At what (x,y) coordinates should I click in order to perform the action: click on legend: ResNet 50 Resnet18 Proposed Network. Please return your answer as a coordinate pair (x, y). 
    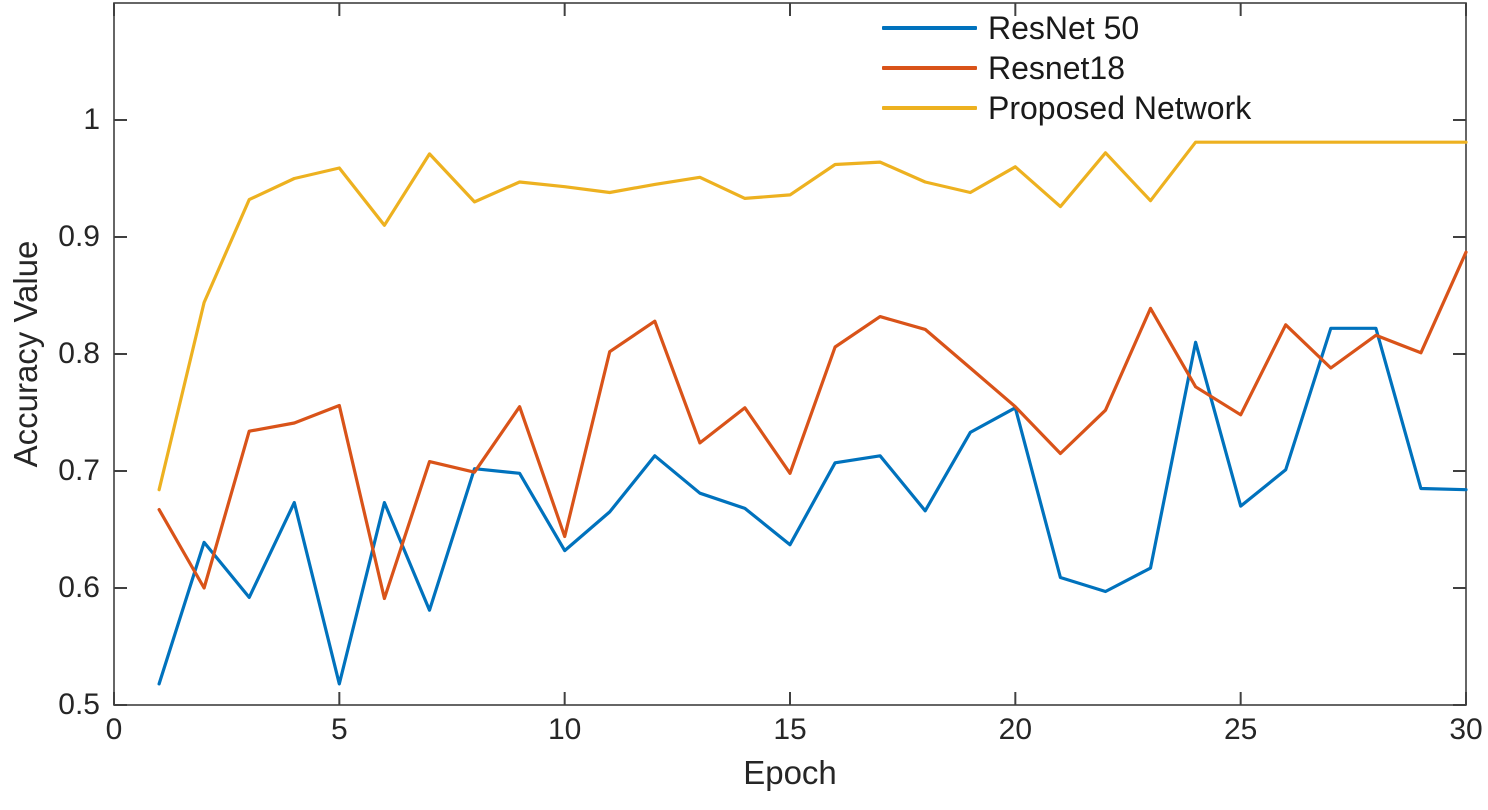
    Looking at the image, I should click on (1066, 68).